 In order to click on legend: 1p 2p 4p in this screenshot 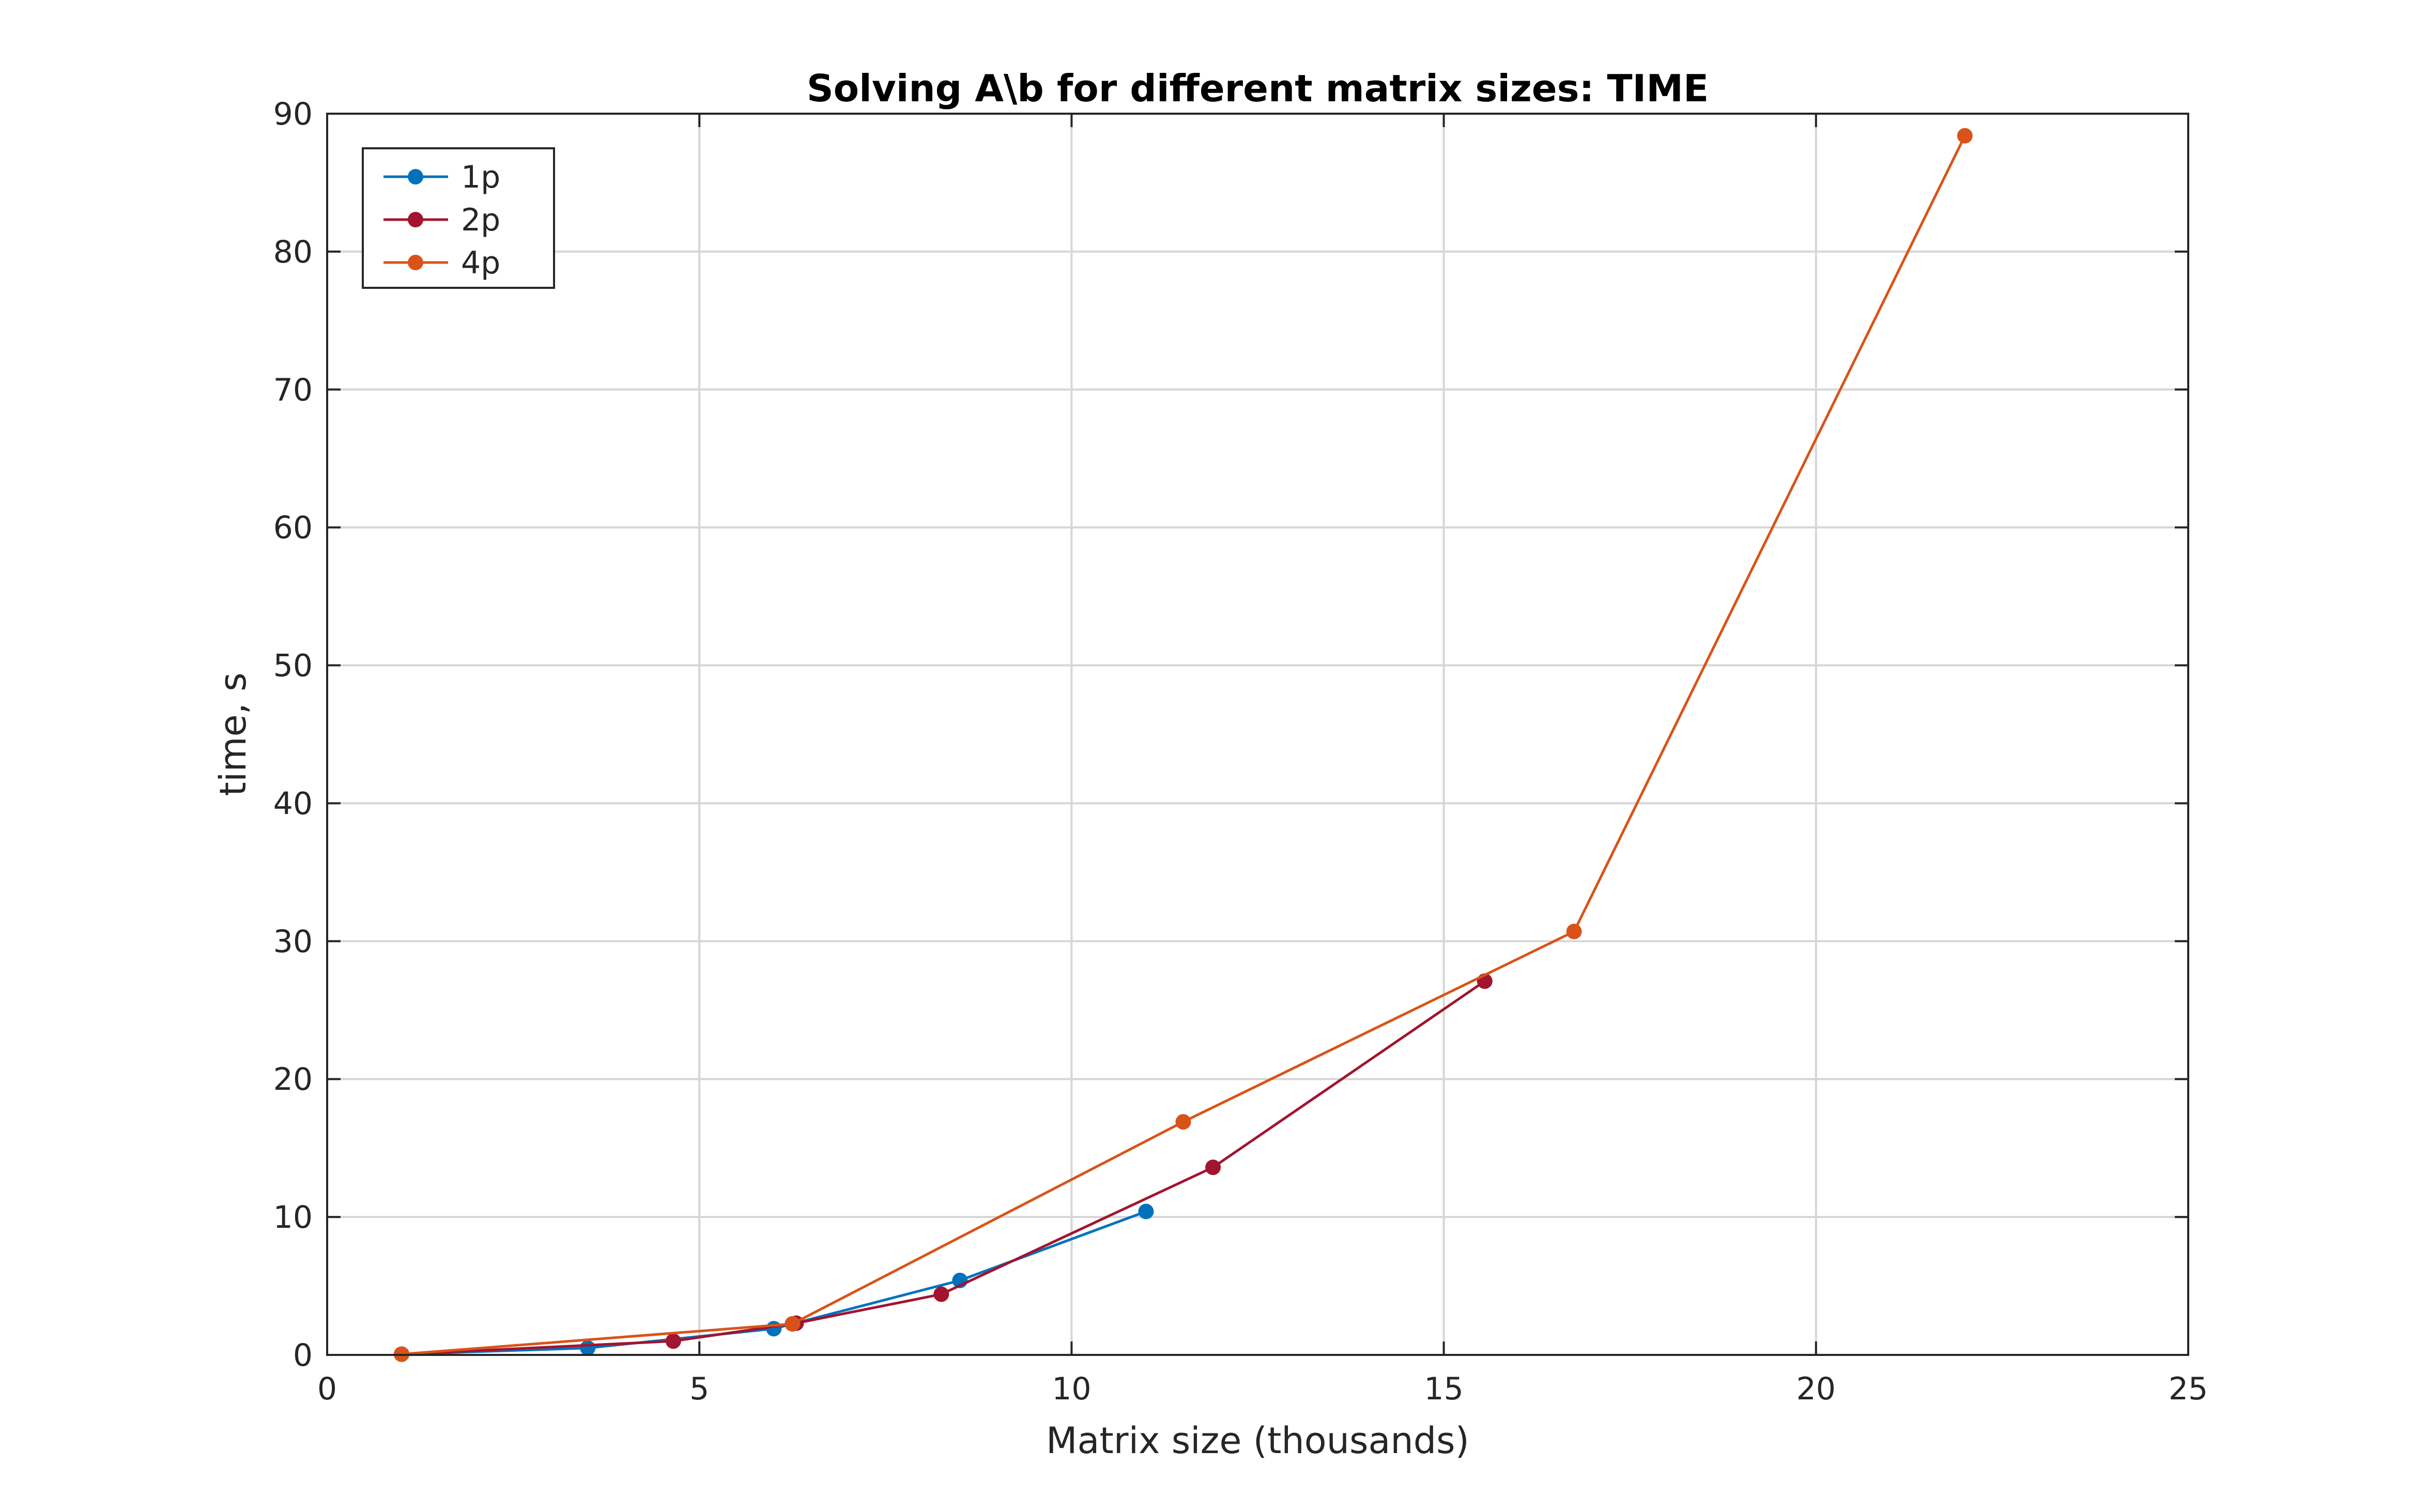, I will do `click(458, 218)`.